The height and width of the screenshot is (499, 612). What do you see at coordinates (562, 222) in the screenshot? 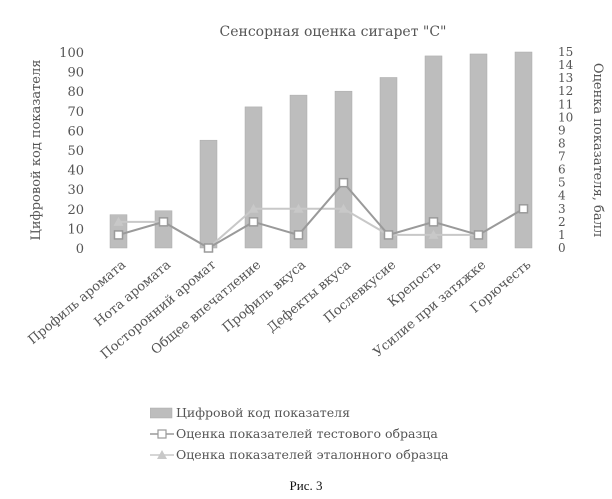
I see `y2-tick-label: 2` at bounding box center [562, 222].